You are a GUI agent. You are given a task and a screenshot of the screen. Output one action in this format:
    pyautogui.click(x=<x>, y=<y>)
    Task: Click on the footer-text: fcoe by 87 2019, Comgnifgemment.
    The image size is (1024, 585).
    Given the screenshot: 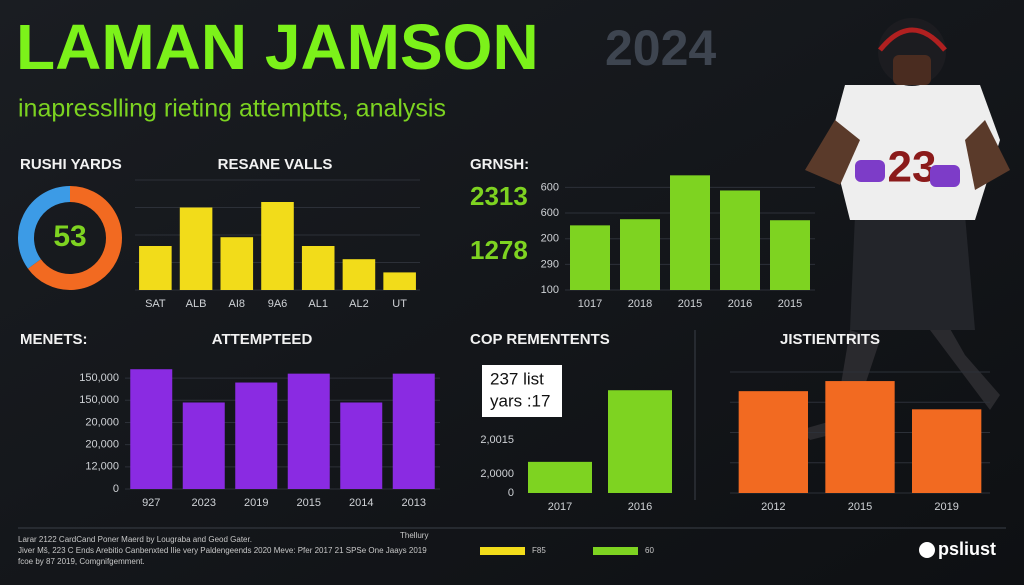 What is the action you would take?
    pyautogui.click(x=81, y=561)
    